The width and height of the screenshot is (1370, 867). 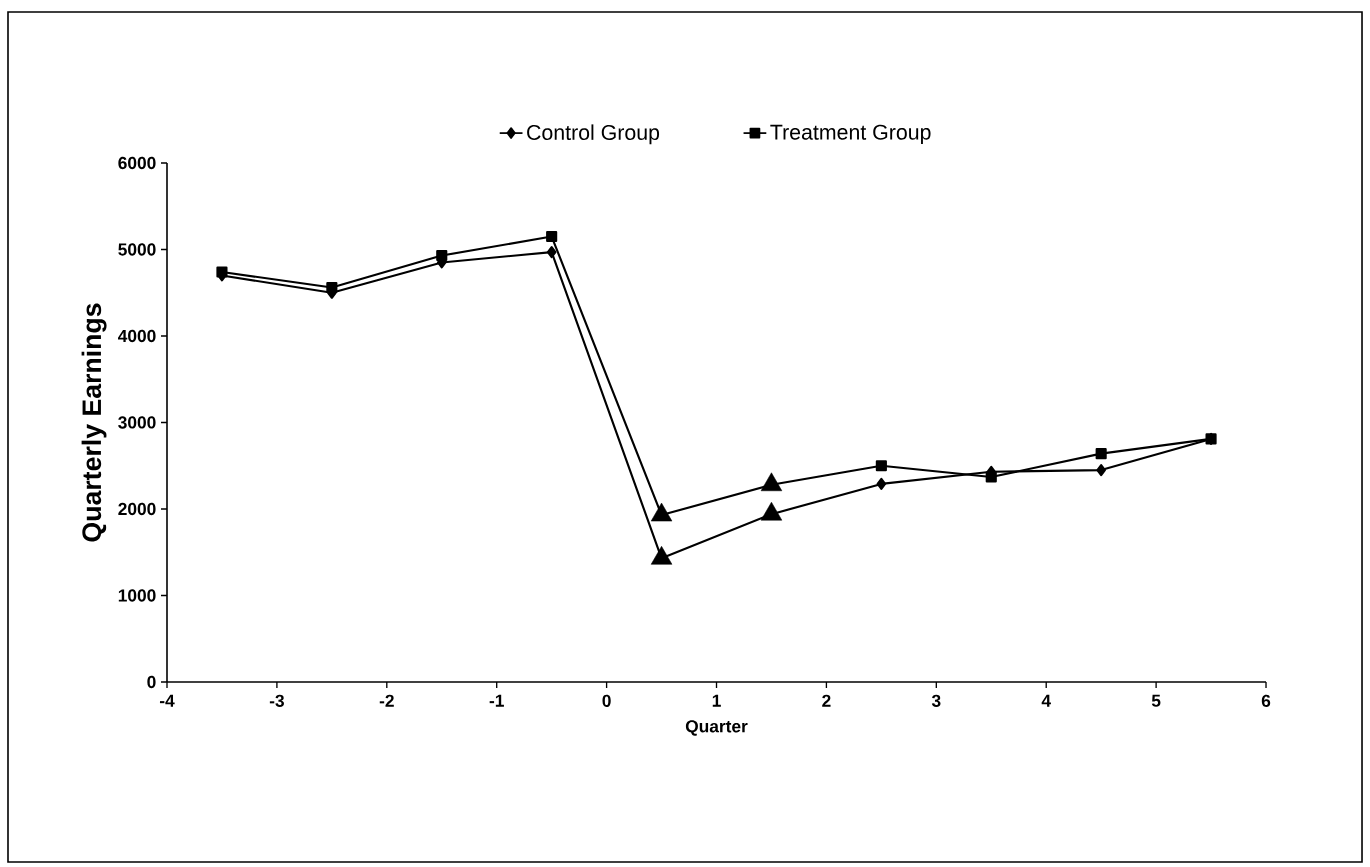 What do you see at coordinates (137, 249) in the screenshot?
I see `y-tick-label: 5000` at bounding box center [137, 249].